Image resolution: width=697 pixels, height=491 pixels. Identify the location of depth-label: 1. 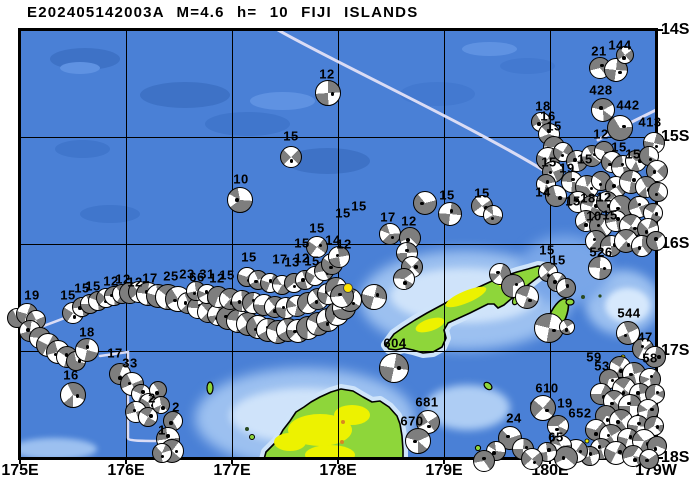
(162, 430).